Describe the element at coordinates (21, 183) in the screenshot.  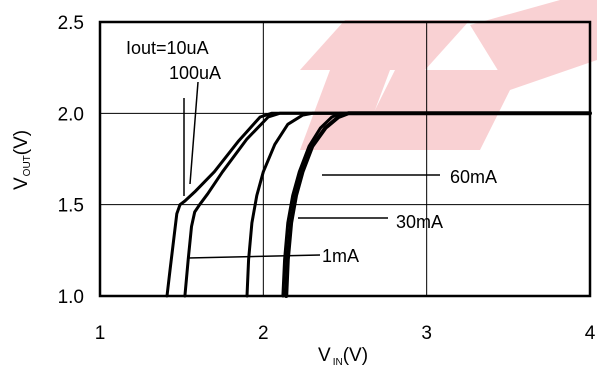
I see `y-axis-label-main: V` at that location.